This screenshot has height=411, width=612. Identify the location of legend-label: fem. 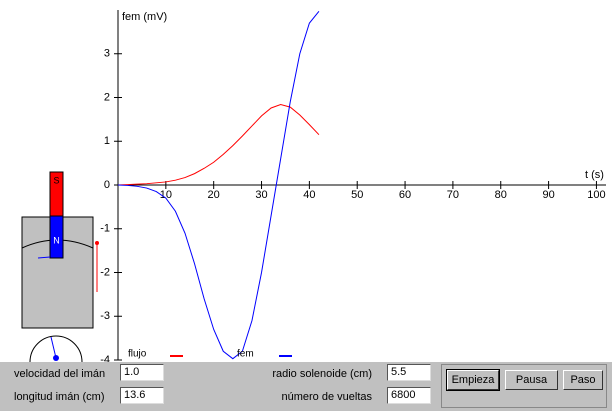
(245, 354).